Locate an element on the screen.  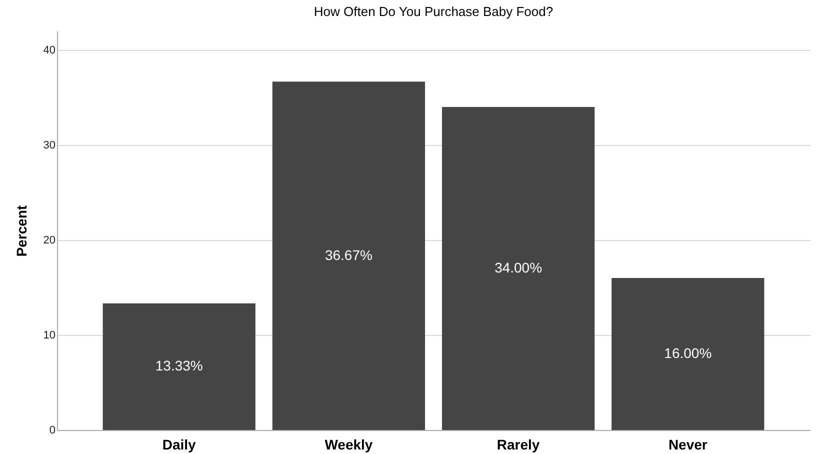
x-tick-label: Never is located at coordinates (688, 444).